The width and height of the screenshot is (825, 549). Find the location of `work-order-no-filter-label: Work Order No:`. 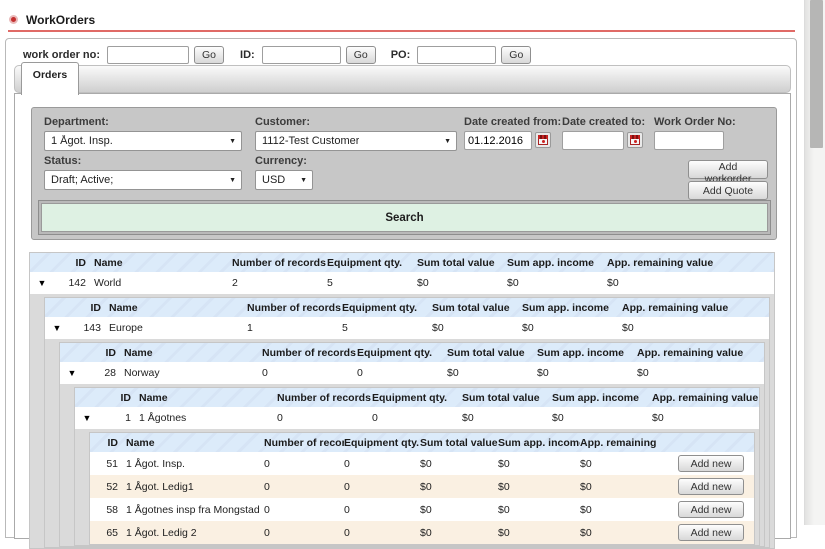

work-order-no-filter-label: Work Order No: is located at coordinates (695, 122).